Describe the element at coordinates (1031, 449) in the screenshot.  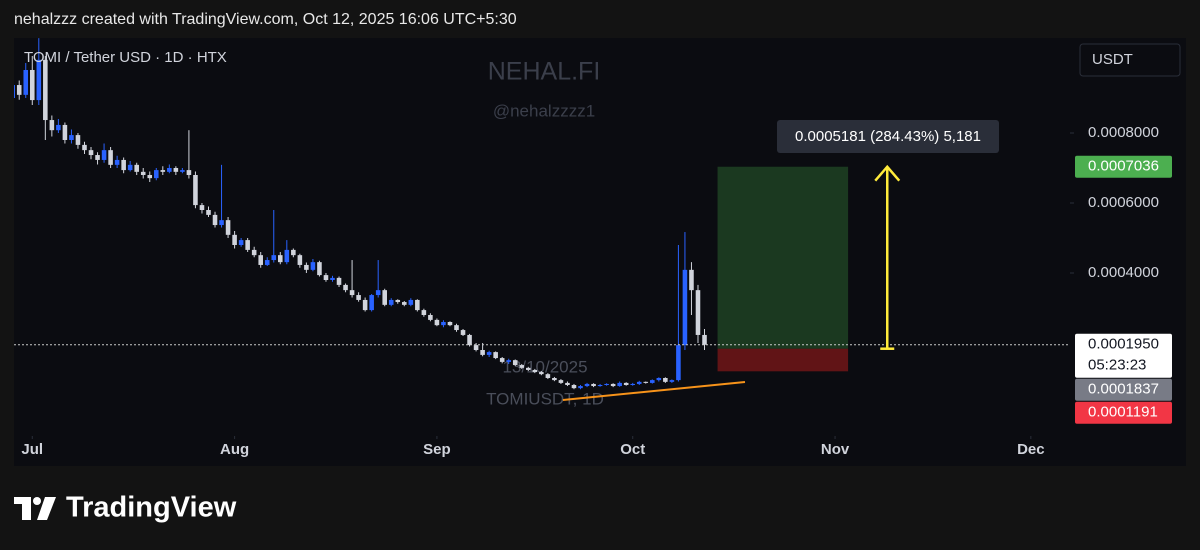
I see `x-tick-label: Dec` at that location.